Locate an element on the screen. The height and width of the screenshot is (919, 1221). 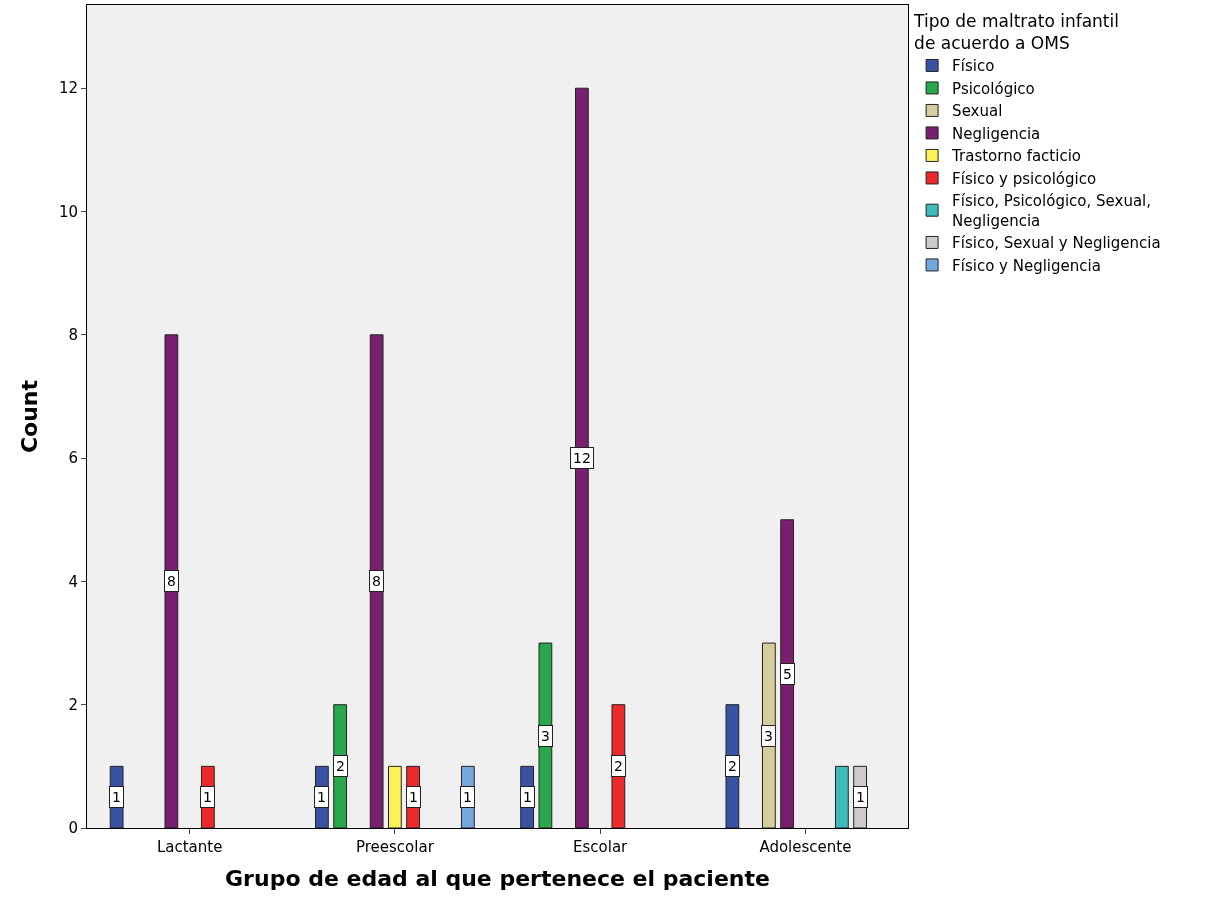
data-label: 5 is located at coordinates (787, 674).